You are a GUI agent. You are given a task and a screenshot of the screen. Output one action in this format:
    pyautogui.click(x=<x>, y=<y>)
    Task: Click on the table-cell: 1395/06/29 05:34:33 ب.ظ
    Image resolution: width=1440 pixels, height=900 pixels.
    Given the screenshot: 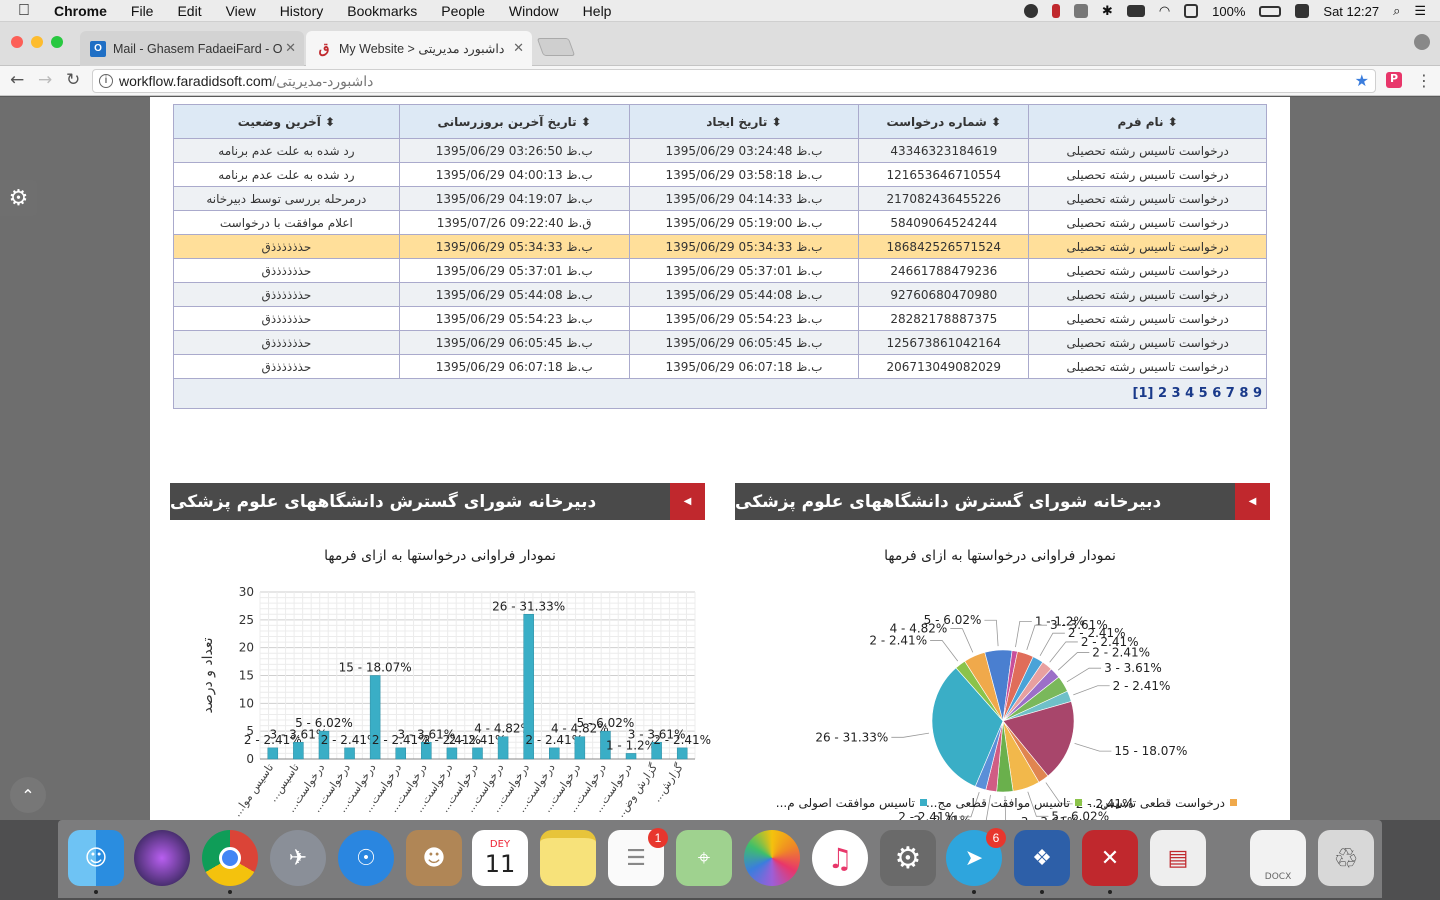 What is the action you would take?
    pyautogui.click(x=744, y=246)
    